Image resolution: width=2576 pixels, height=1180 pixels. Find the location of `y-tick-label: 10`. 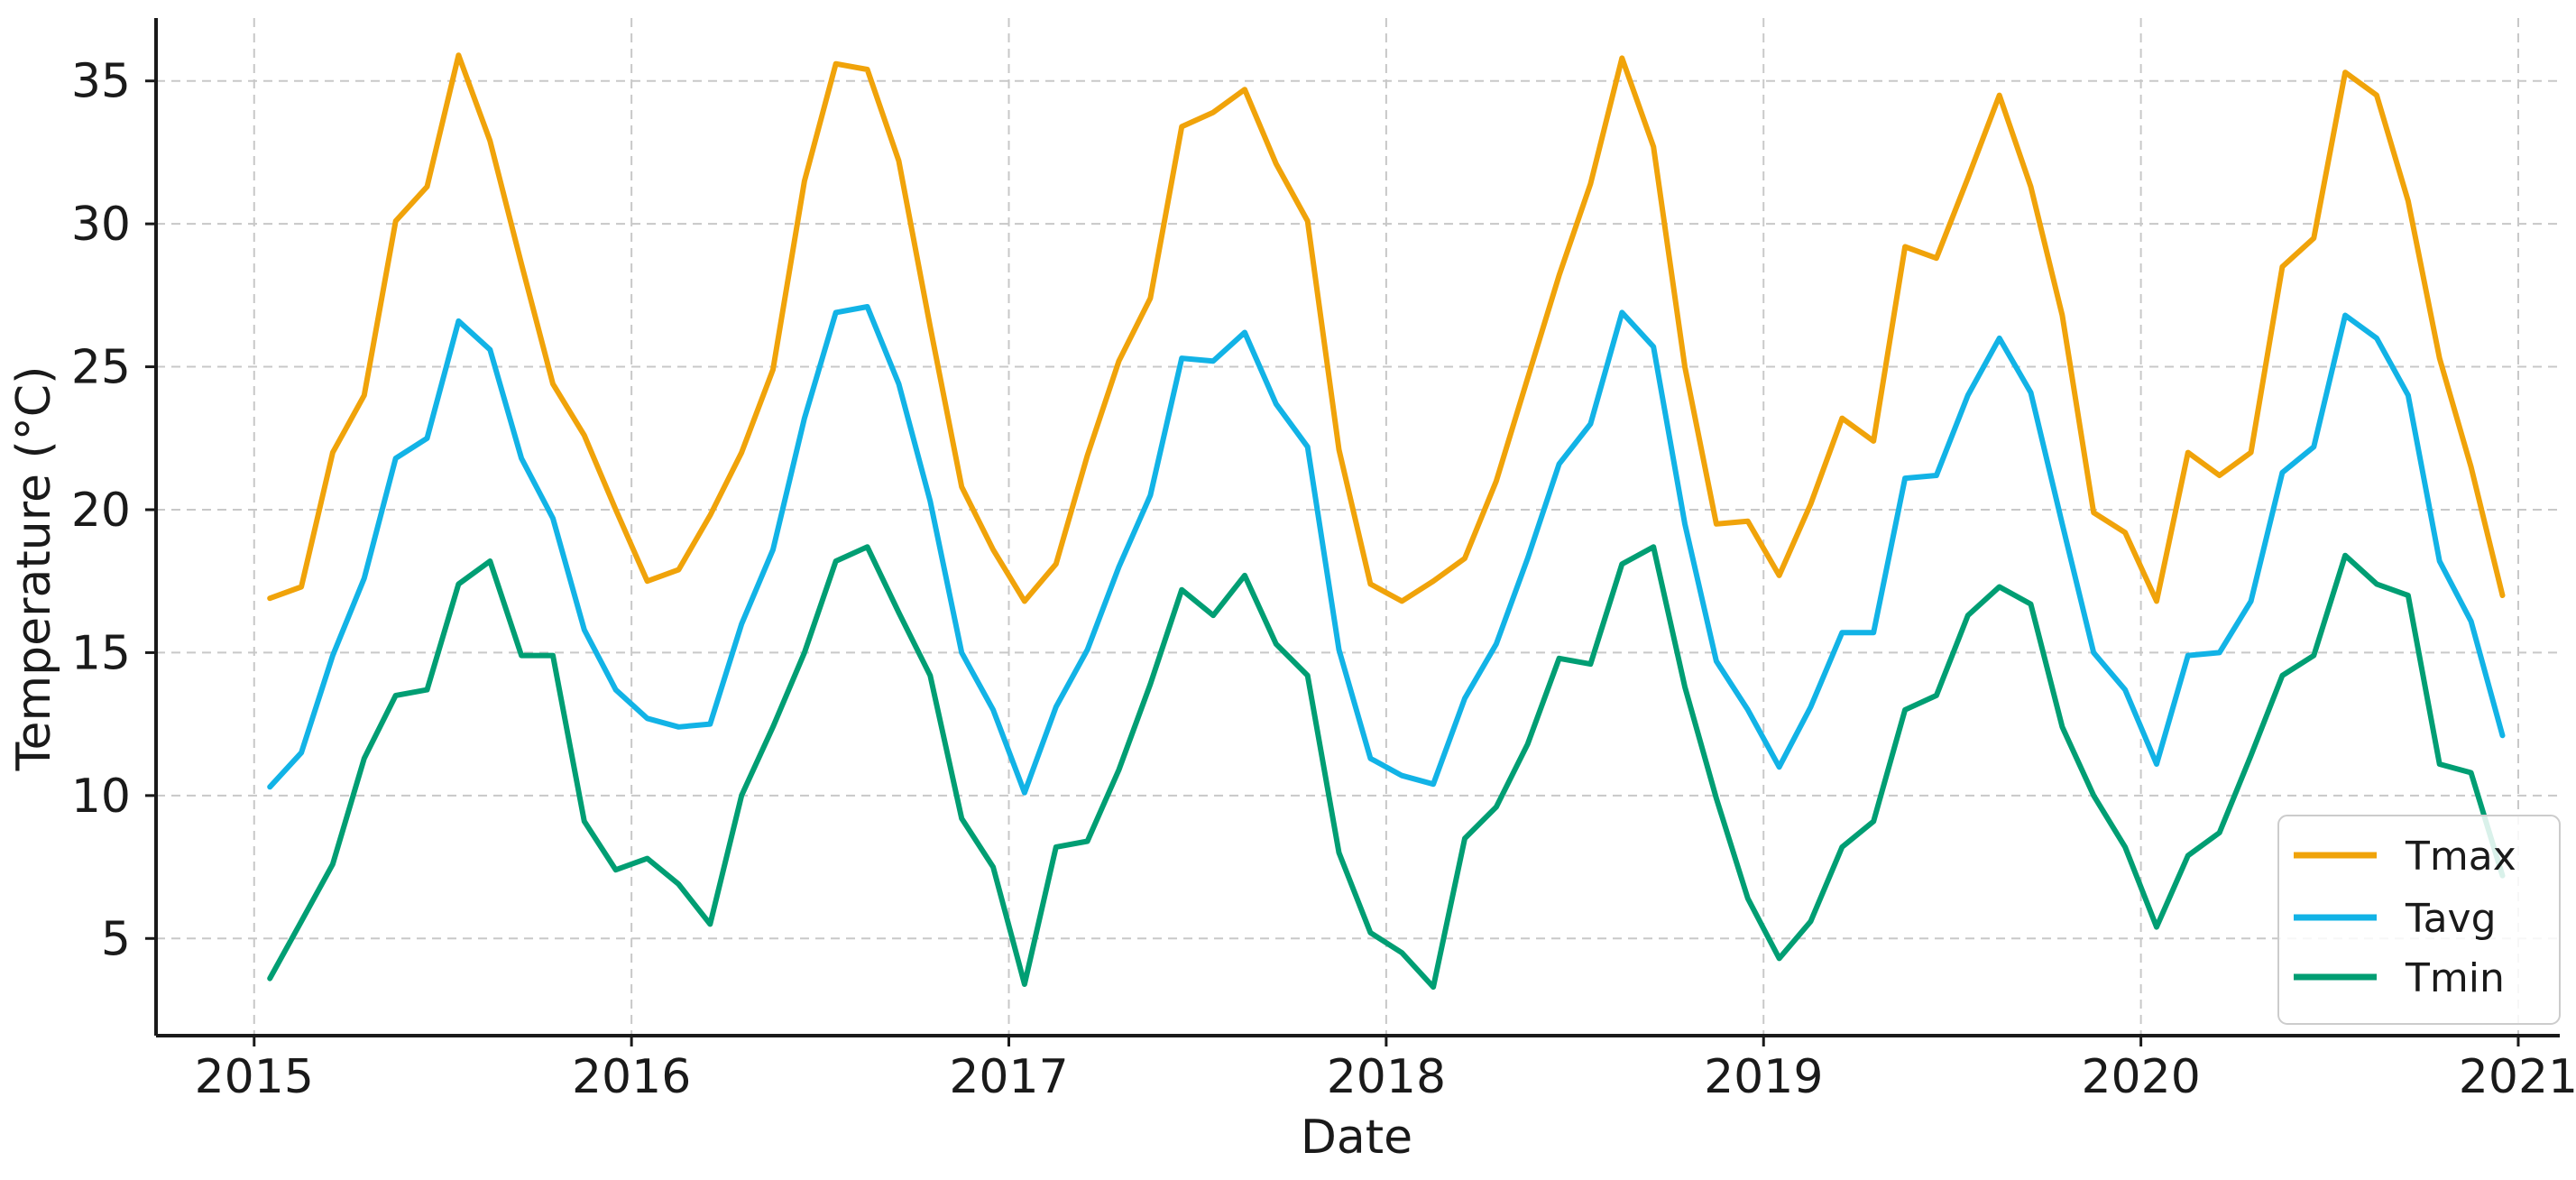

y-tick-label: 10 is located at coordinates (101, 797).